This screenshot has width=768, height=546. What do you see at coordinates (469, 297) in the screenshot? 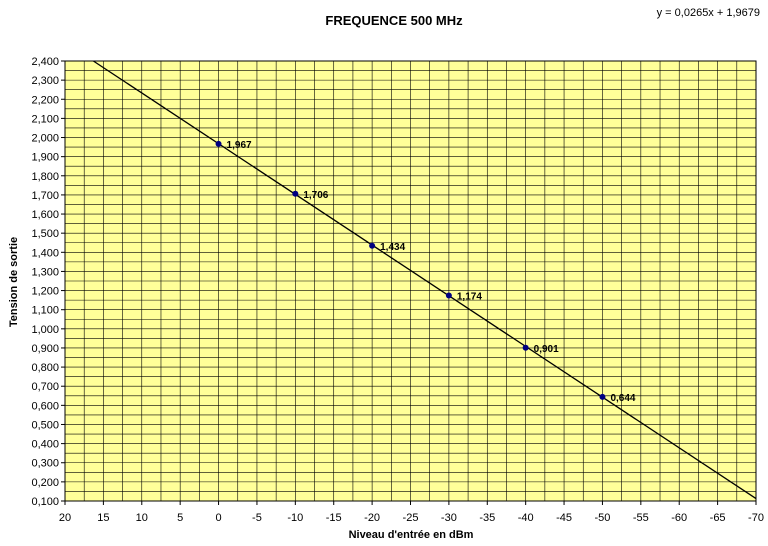
I see `data-label: 1,174` at bounding box center [469, 297].